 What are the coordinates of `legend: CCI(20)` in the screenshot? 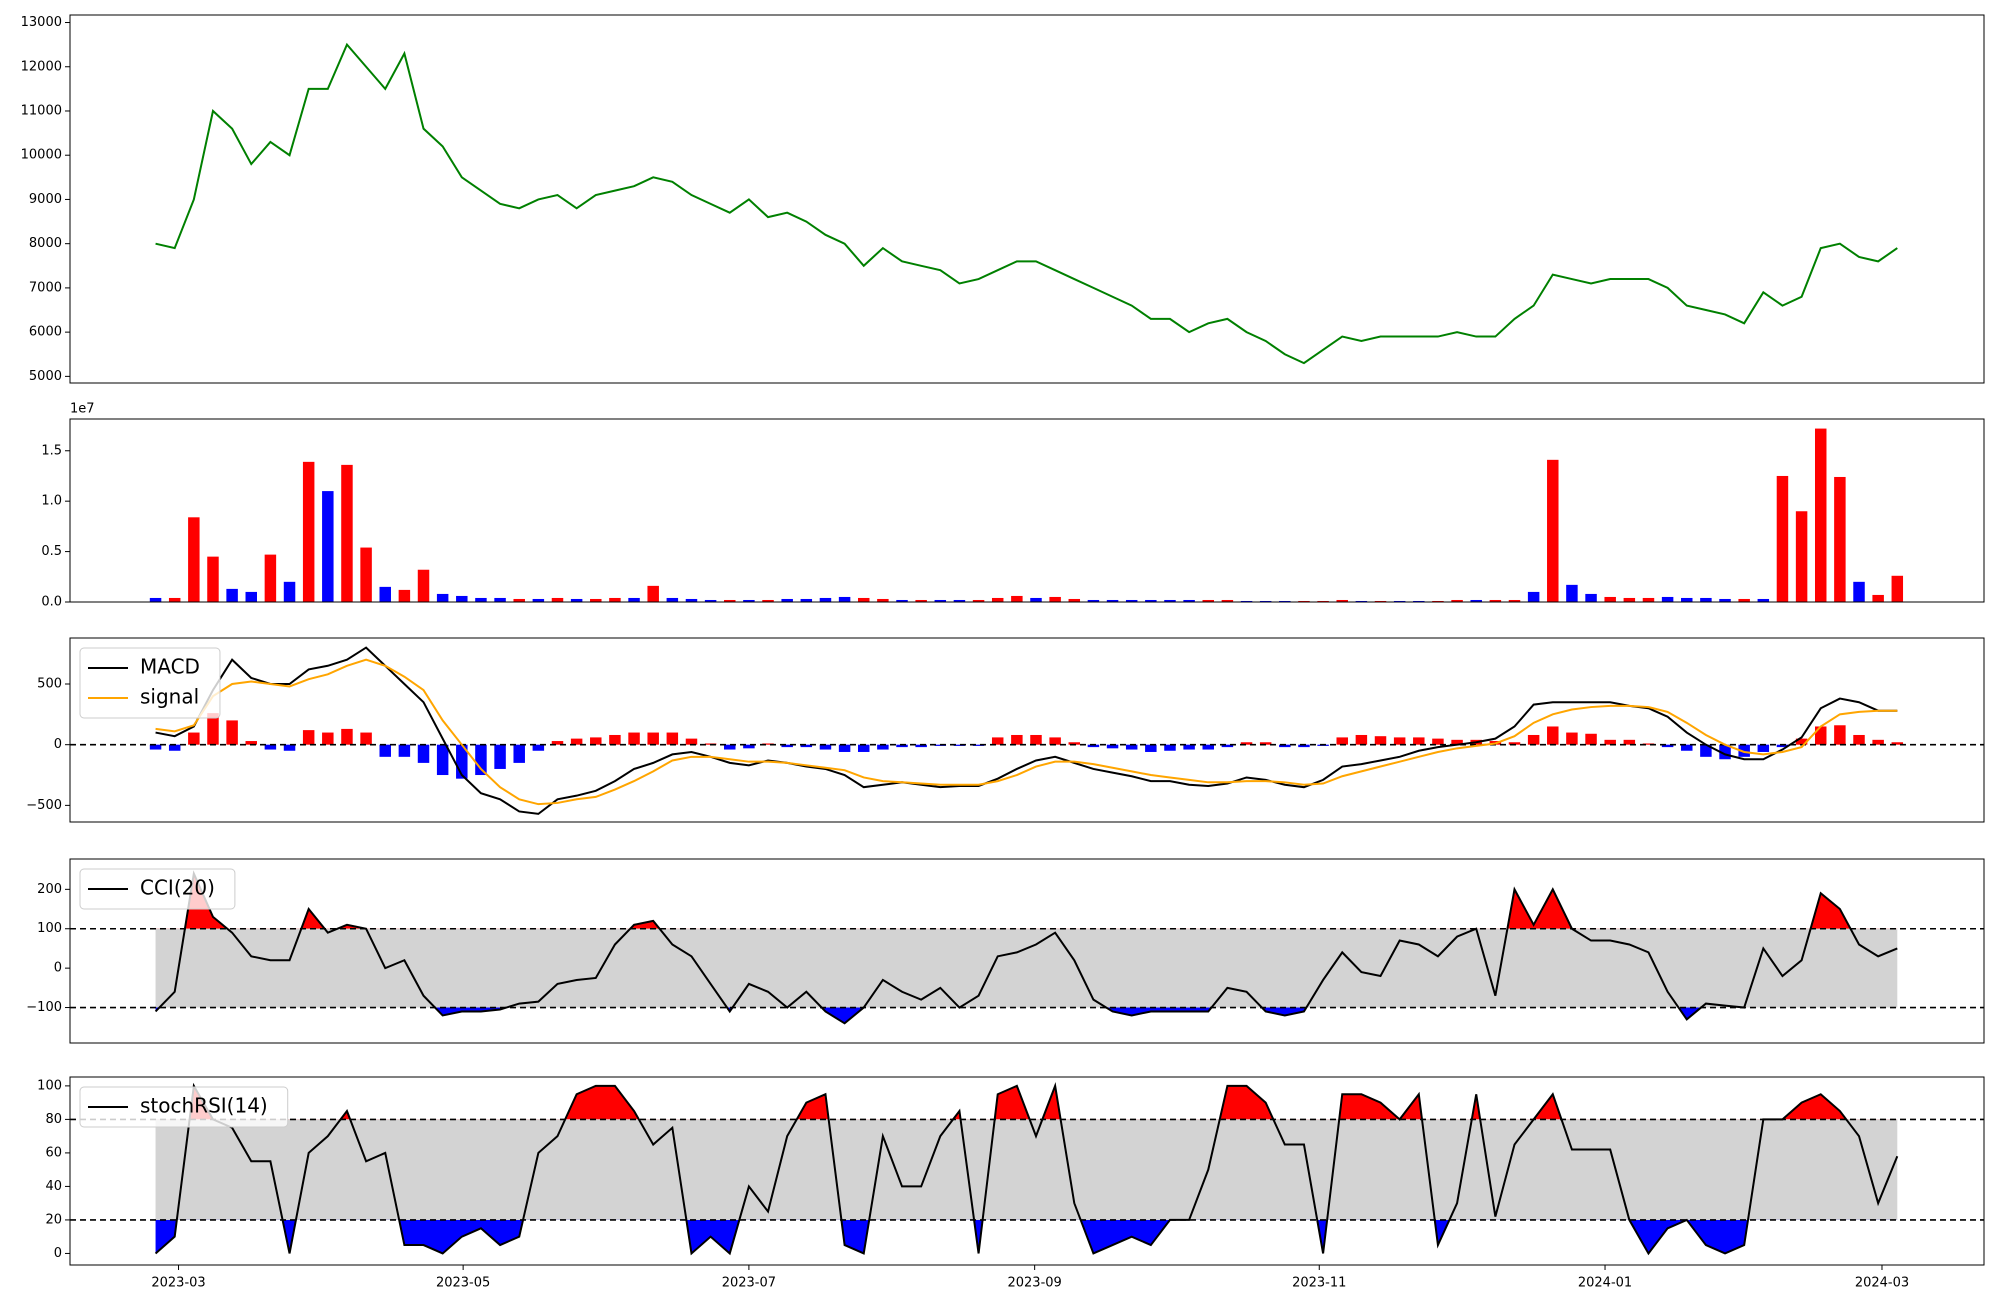 It's located at (157, 889).